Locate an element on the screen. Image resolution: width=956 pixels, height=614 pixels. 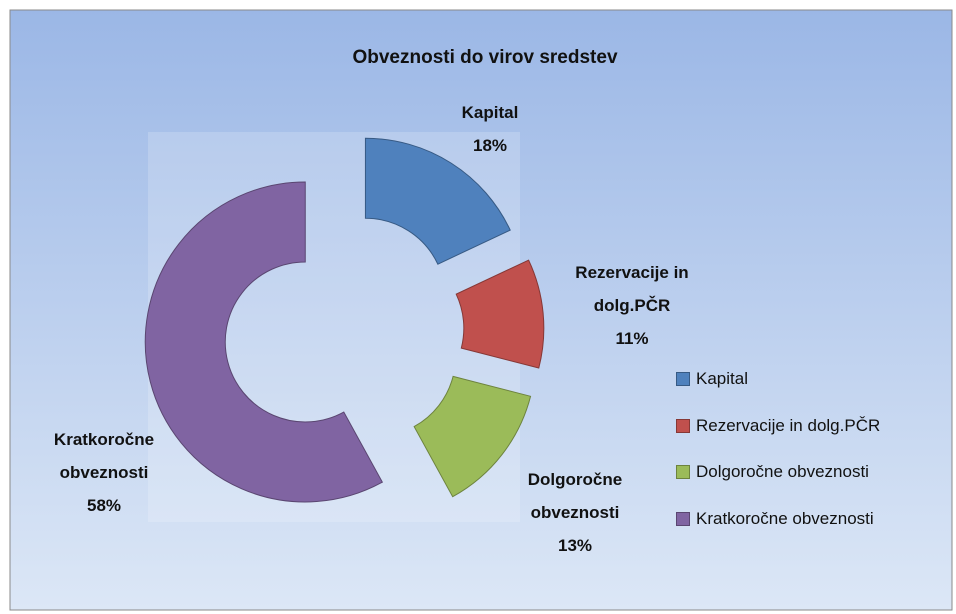
legend-label: Rezervacije in dolg.PČR is located at coordinates (788, 425).